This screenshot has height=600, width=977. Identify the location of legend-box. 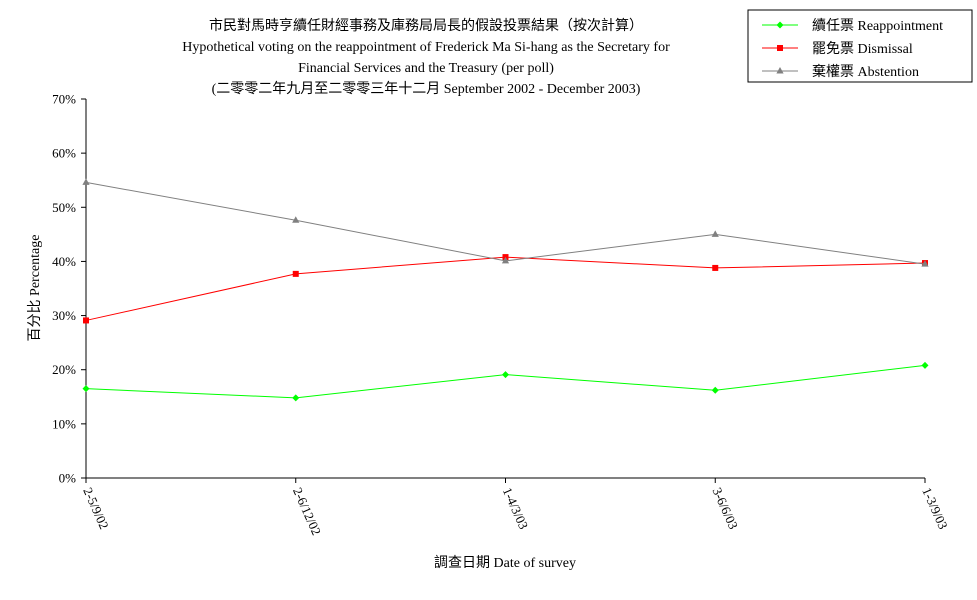
(860, 46).